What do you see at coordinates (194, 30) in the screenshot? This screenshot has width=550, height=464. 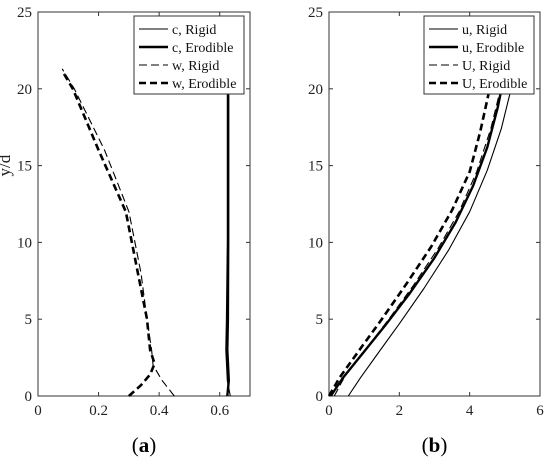 I see `legend-entry: c, Rigid` at bounding box center [194, 30].